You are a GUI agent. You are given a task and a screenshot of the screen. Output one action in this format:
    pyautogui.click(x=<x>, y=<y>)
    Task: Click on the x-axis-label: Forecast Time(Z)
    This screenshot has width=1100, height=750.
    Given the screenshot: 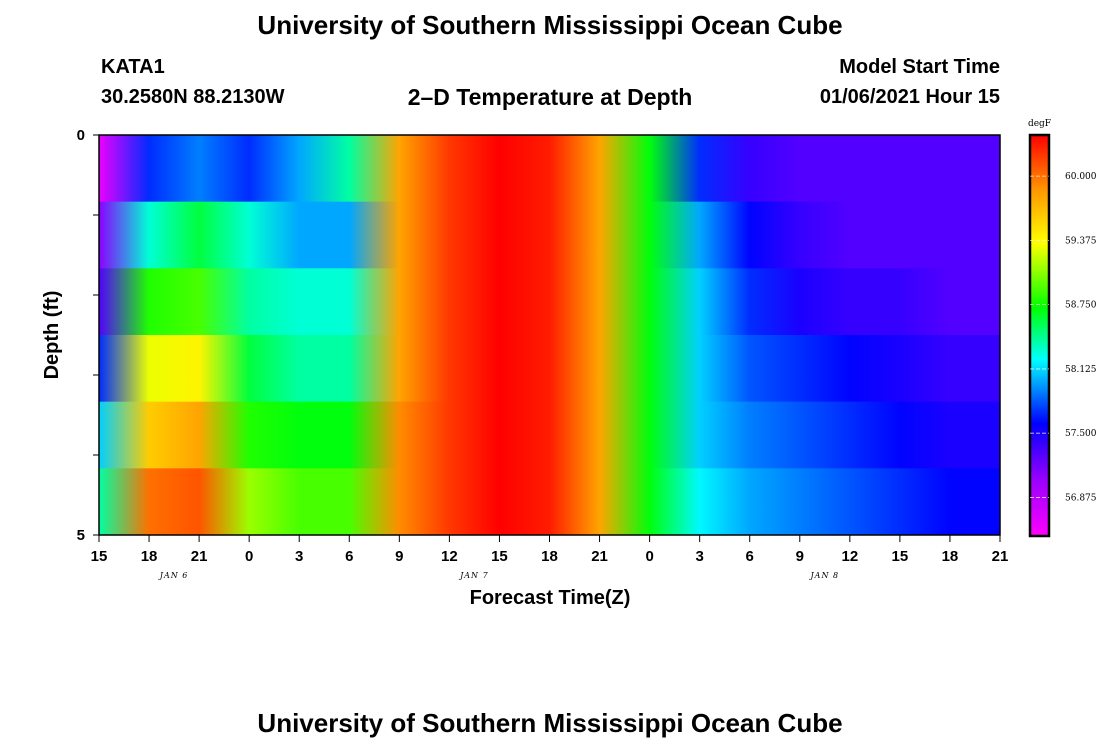 What is the action you would take?
    pyautogui.click(x=550, y=598)
    